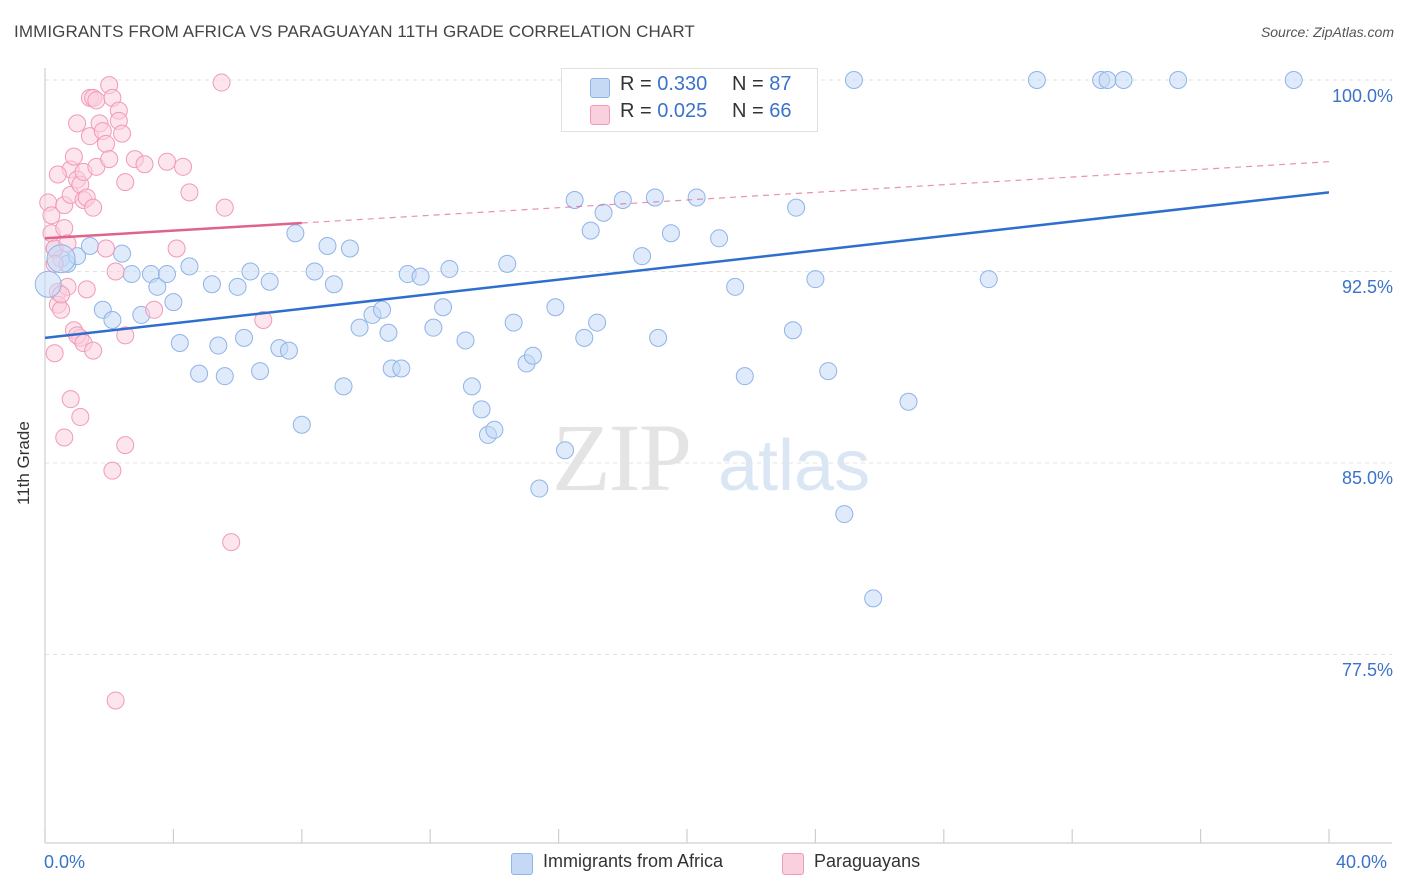 The width and height of the screenshot is (1406, 892). I want to click on legend-r-value: 0.025, so click(682, 111).